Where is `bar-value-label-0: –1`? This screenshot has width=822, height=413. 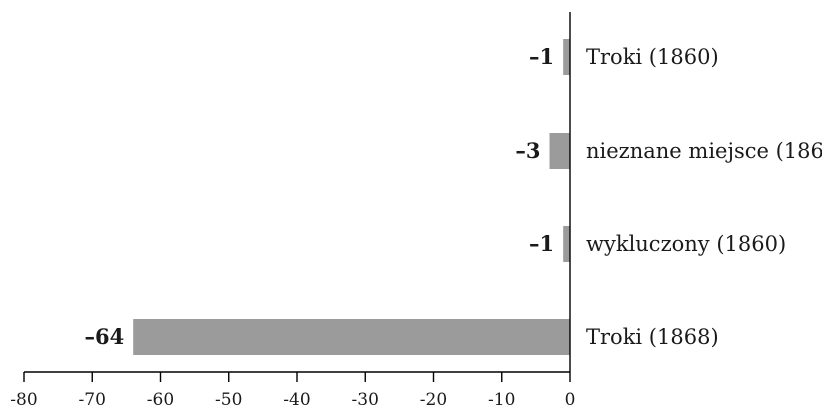 bar-value-label-0: –1 is located at coordinates (541, 56).